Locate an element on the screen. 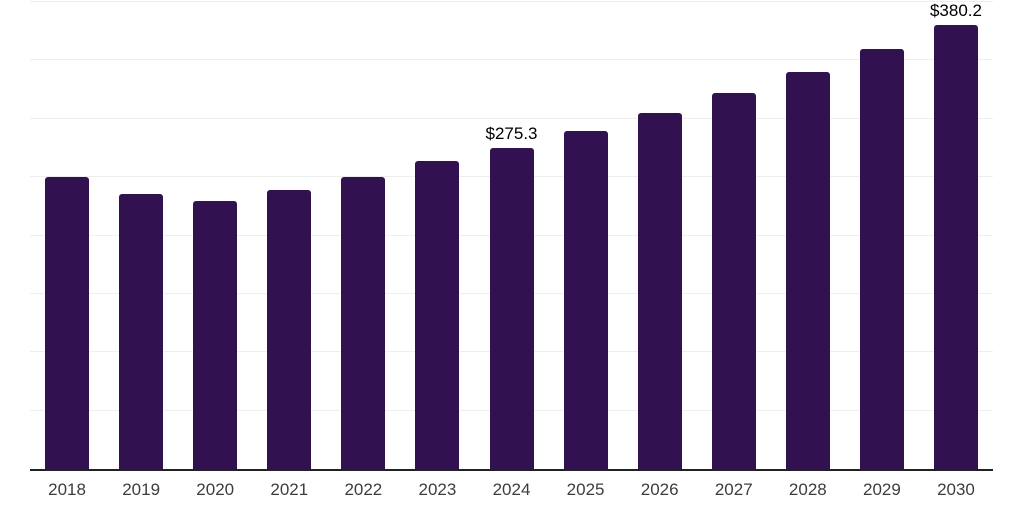 This screenshot has height=512, width=1024. bar-slot-2029 is located at coordinates (882, 234).